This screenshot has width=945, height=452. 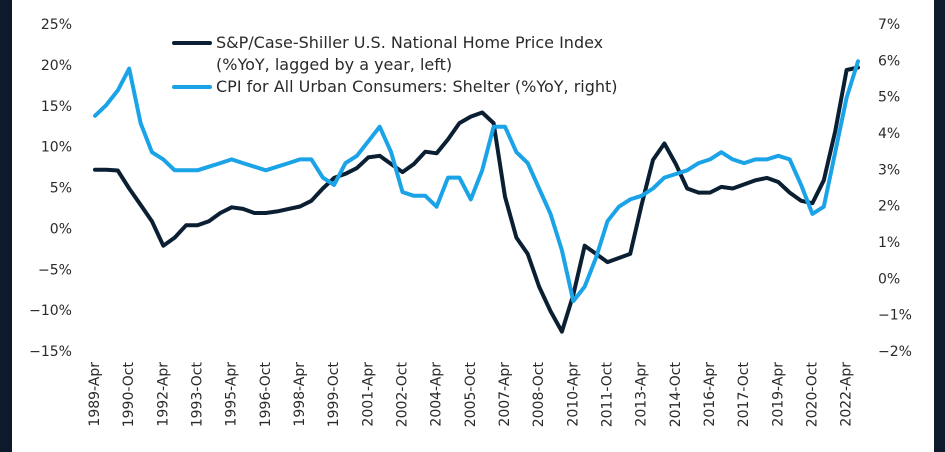 What do you see at coordinates (710, 394) in the screenshot?
I see `x-tick-label: 2016-Apr` at bounding box center [710, 394].